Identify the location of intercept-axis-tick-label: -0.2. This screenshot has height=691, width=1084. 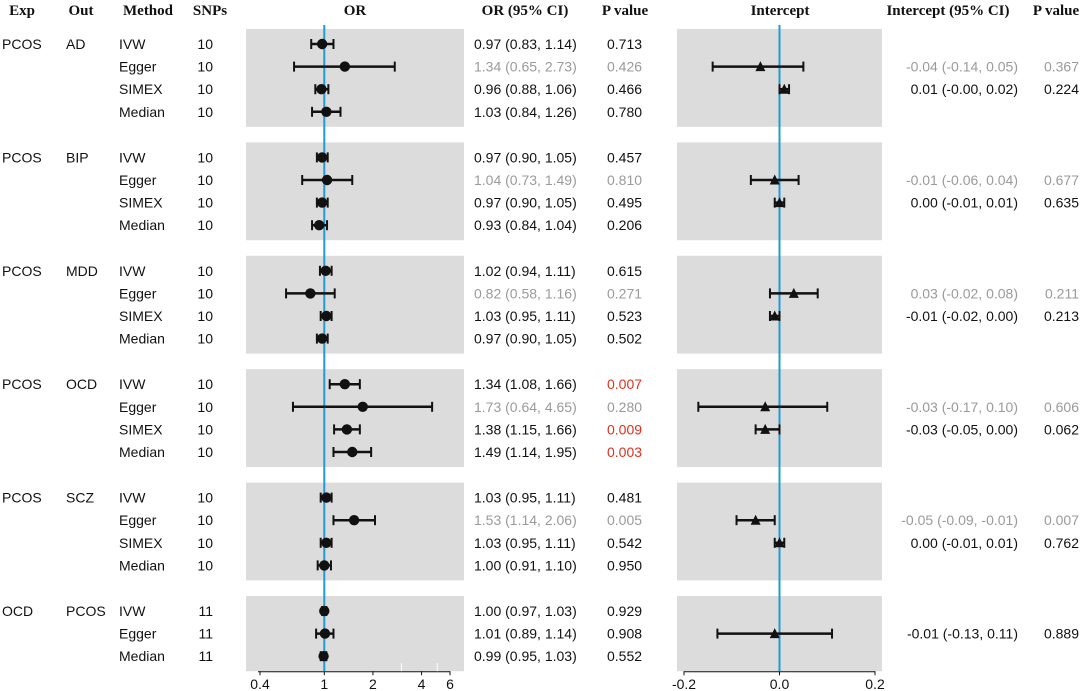
(684, 683).